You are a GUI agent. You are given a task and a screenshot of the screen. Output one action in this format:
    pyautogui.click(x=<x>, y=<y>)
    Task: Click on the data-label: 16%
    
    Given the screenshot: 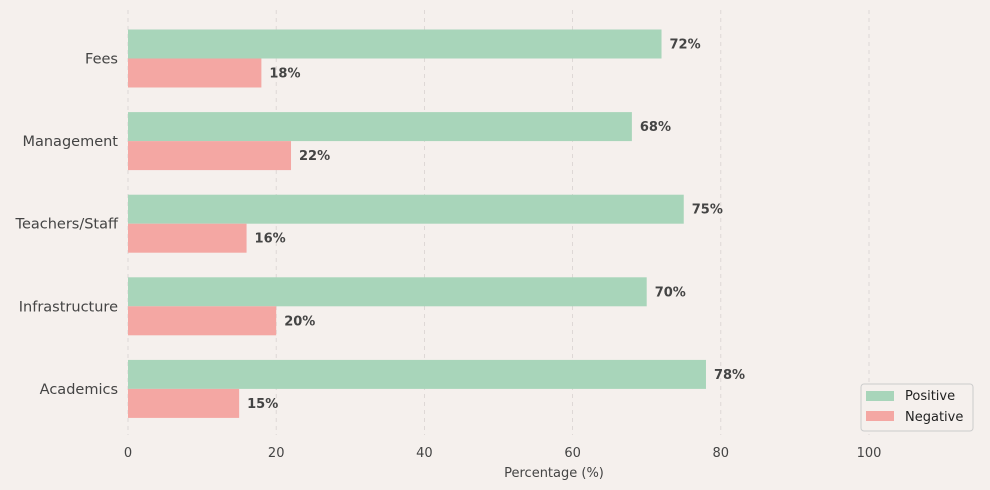 What is the action you would take?
    pyautogui.click(x=270, y=239)
    